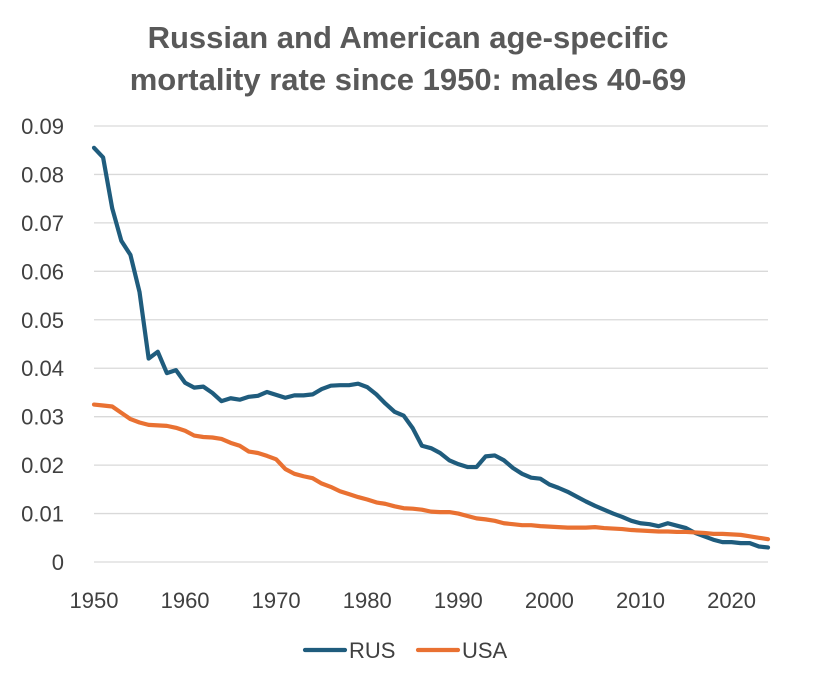 The width and height of the screenshot is (816, 686). Describe the element at coordinates (731, 600) in the screenshot. I see `x-tick-label: 2020` at that location.